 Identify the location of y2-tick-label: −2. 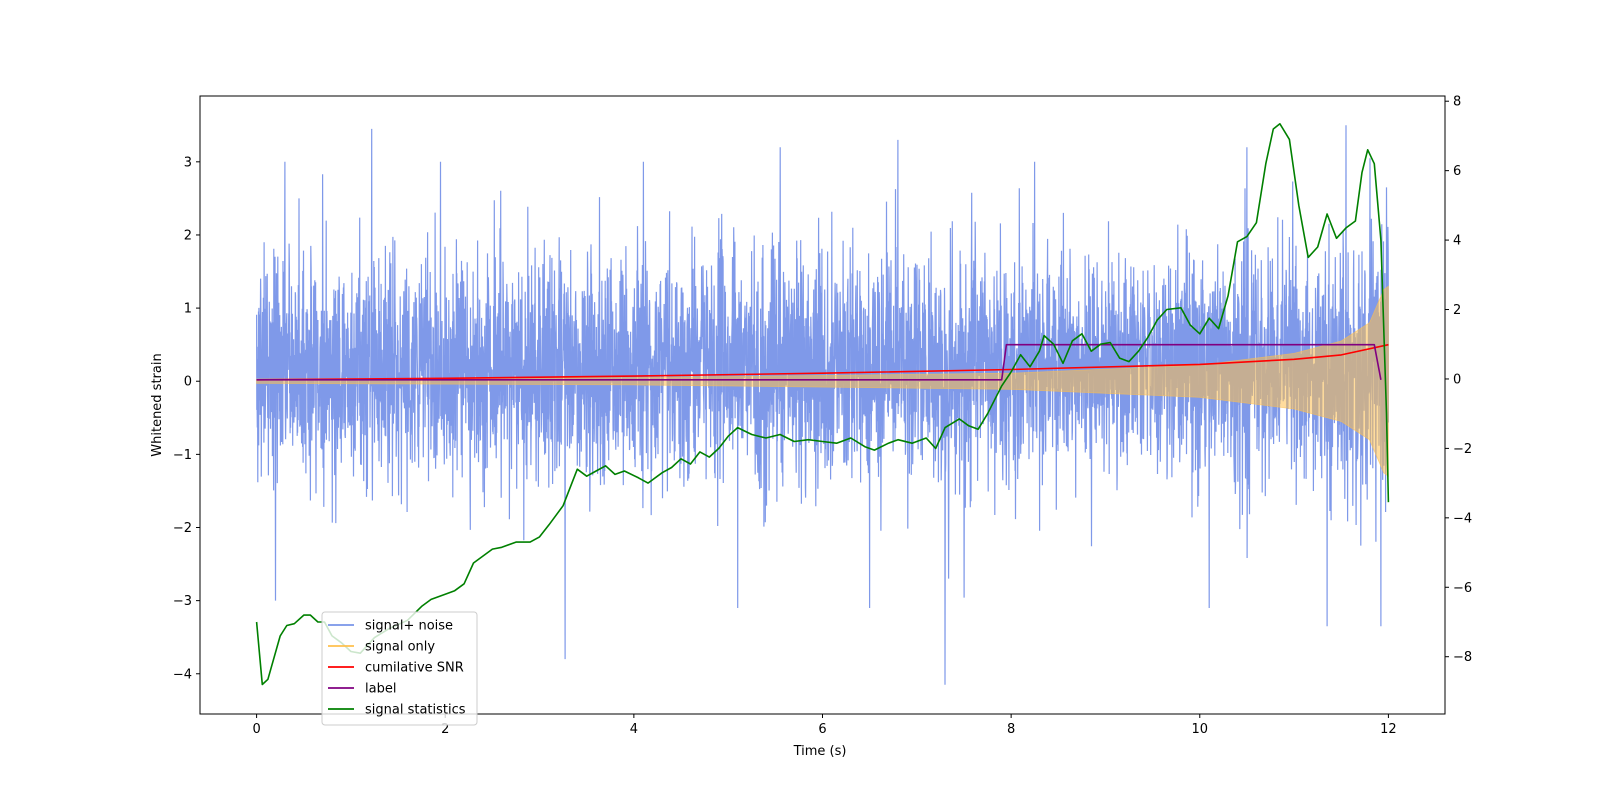
(1462, 449).